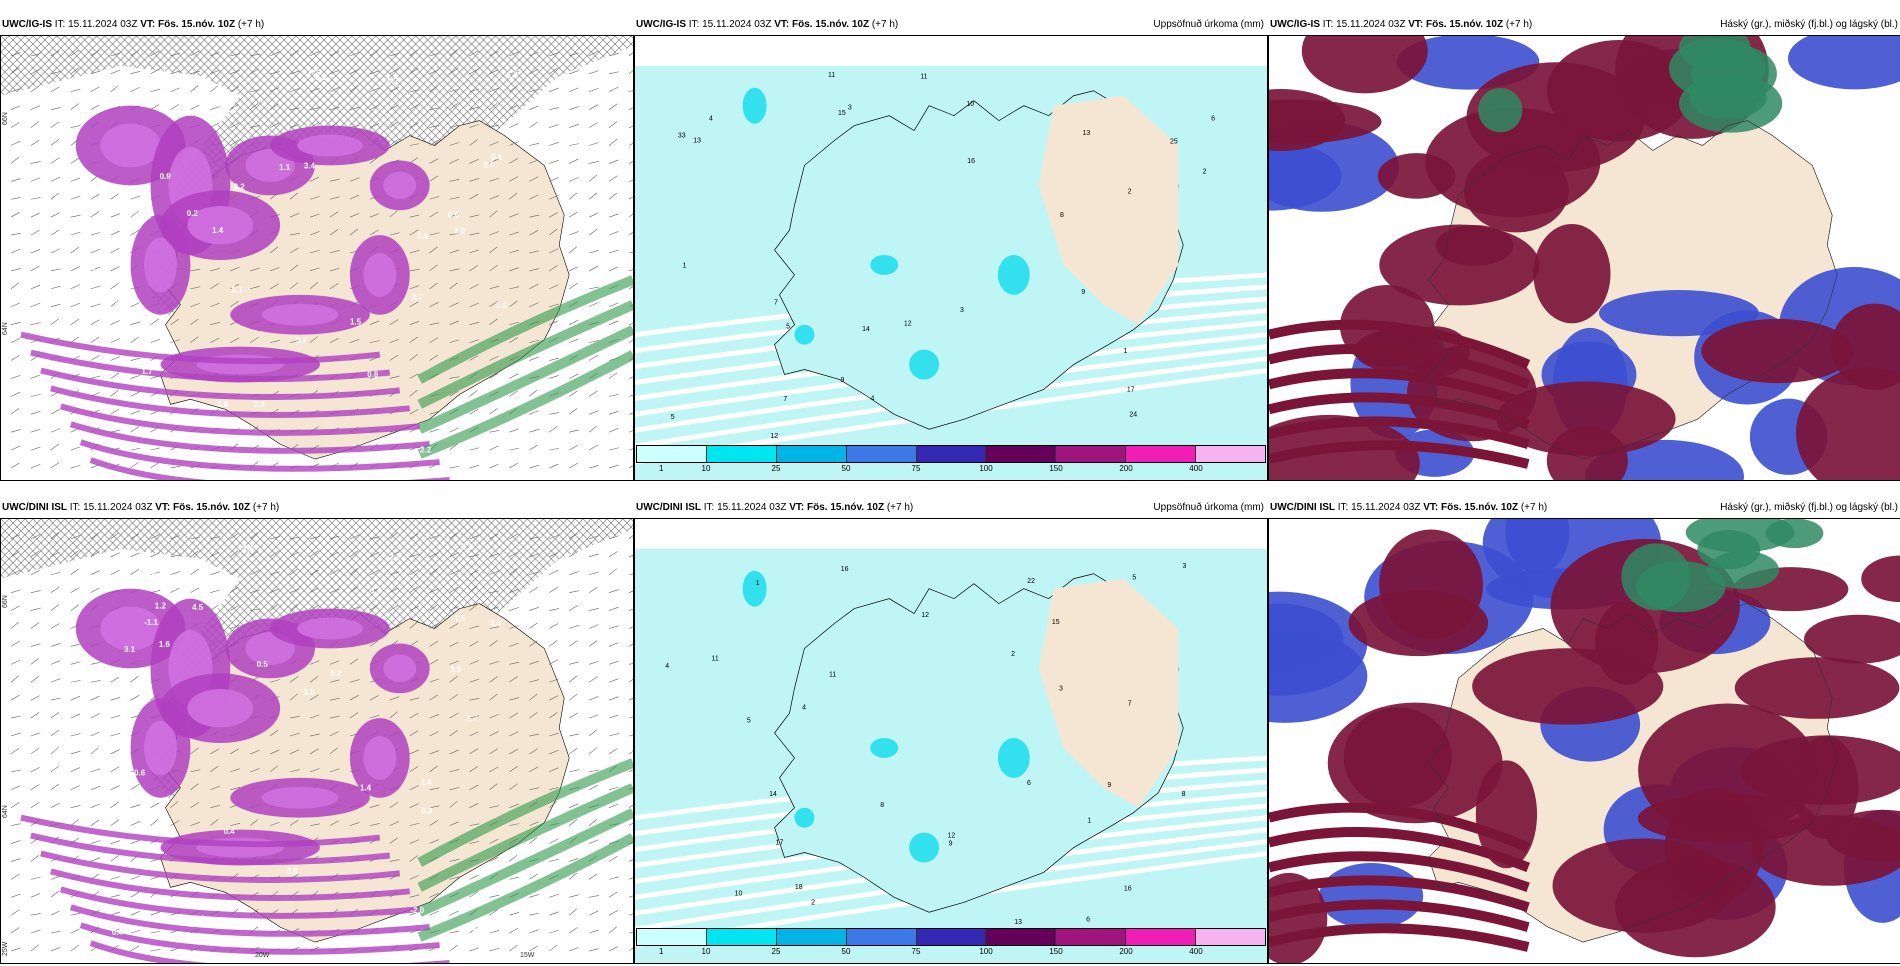  What do you see at coordinates (882, 805) in the screenshot?
I see `precip-value: 8` at bounding box center [882, 805].